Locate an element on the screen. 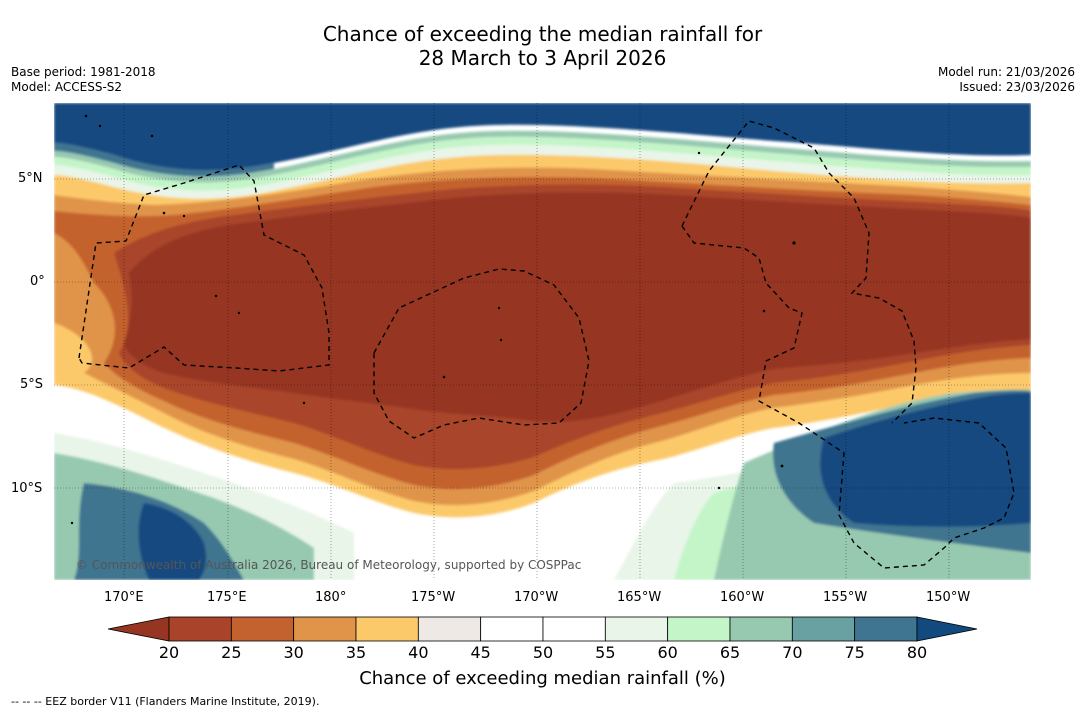 This screenshot has height=713, width=1085. issued-date: Issued: 23/03/2026 is located at coordinates (1017, 87).